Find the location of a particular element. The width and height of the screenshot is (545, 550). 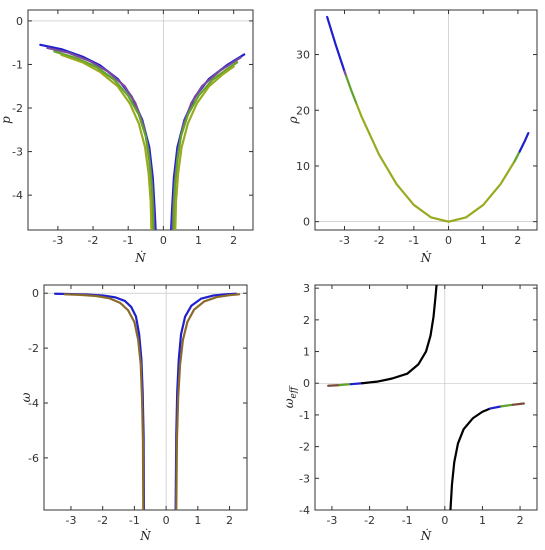

y-tick-label: 30 is located at coordinates (303, 55).